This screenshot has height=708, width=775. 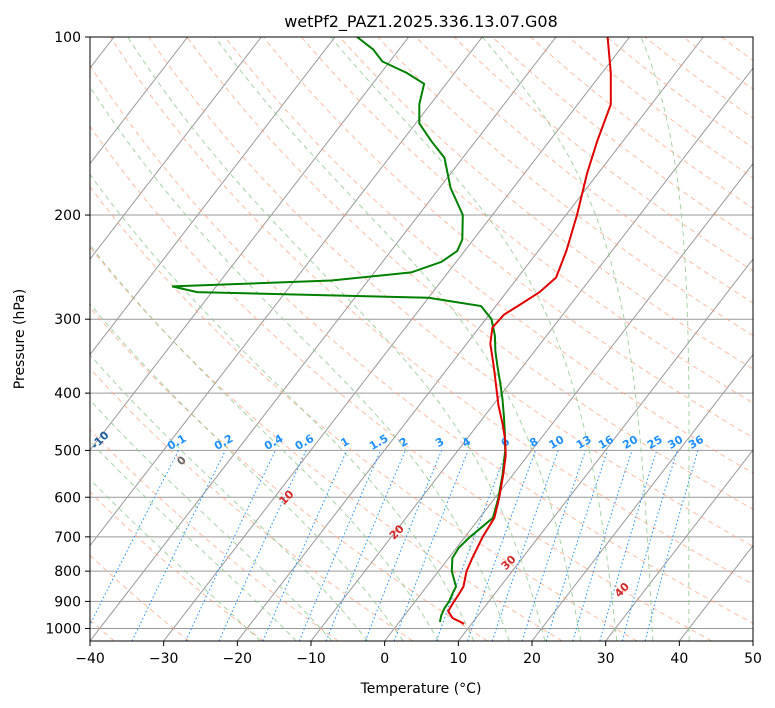 What do you see at coordinates (20, 339) in the screenshot?
I see `y-axis-label: Pressure (hPa)` at bounding box center [20, 339].